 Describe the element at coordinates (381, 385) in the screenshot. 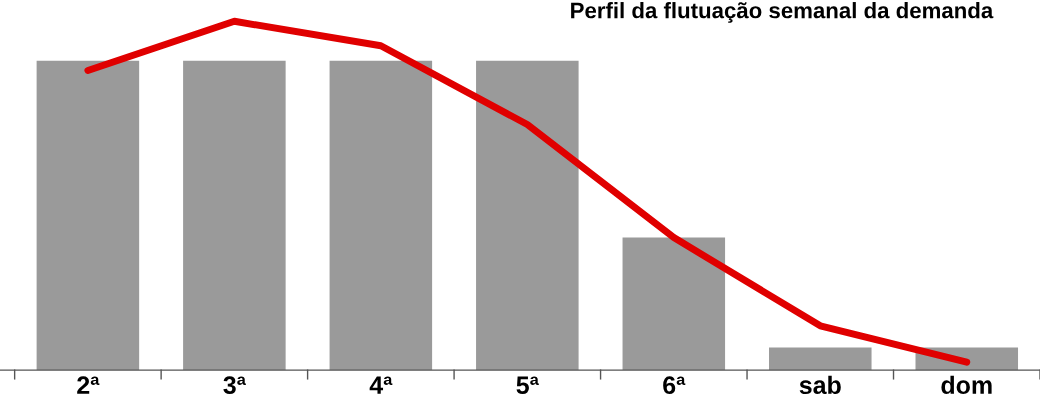

I see `x-tick-label: 4ª` at that location.